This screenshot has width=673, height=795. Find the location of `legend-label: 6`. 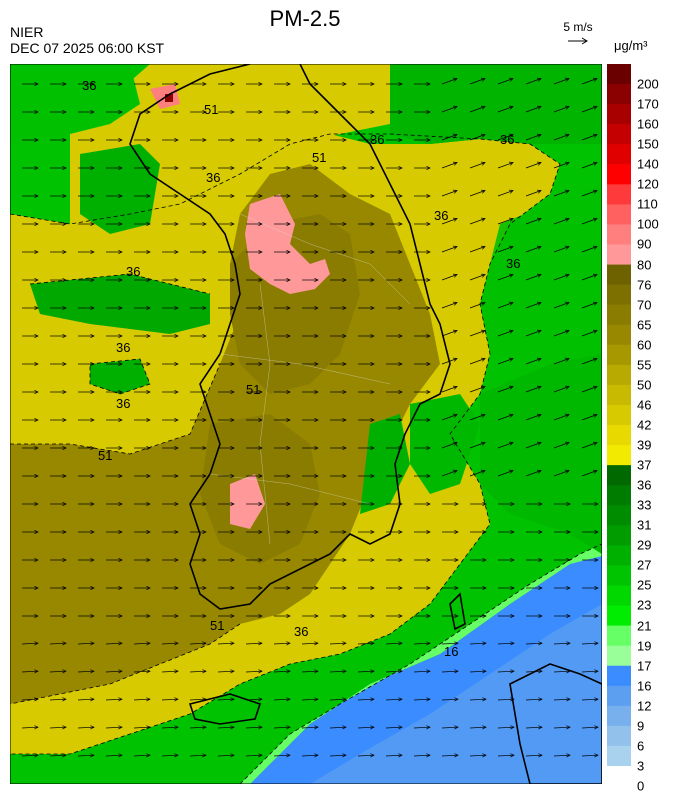

legend-label: 6 is located at coordinates (641, 746).